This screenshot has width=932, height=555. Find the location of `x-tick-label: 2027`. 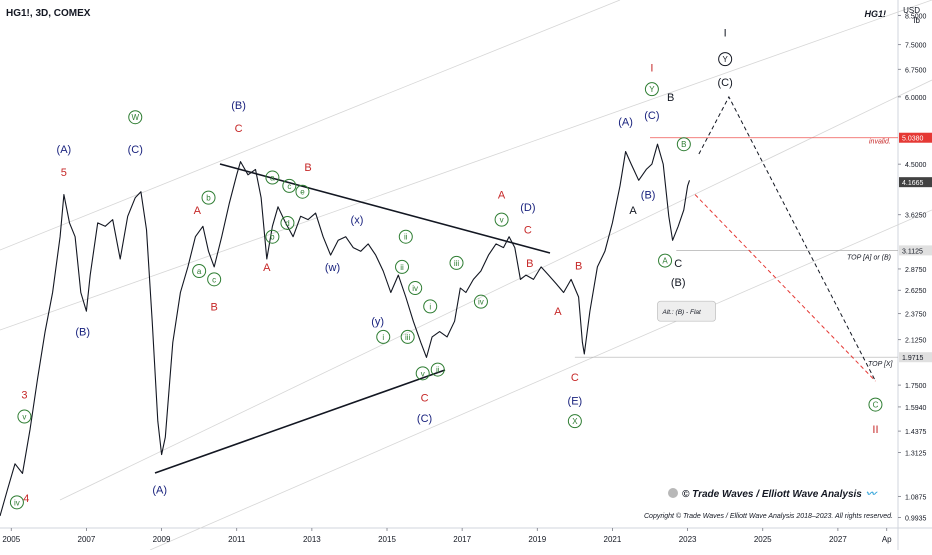

x-tick-label: 2027 is located at coordinates (838, 539).